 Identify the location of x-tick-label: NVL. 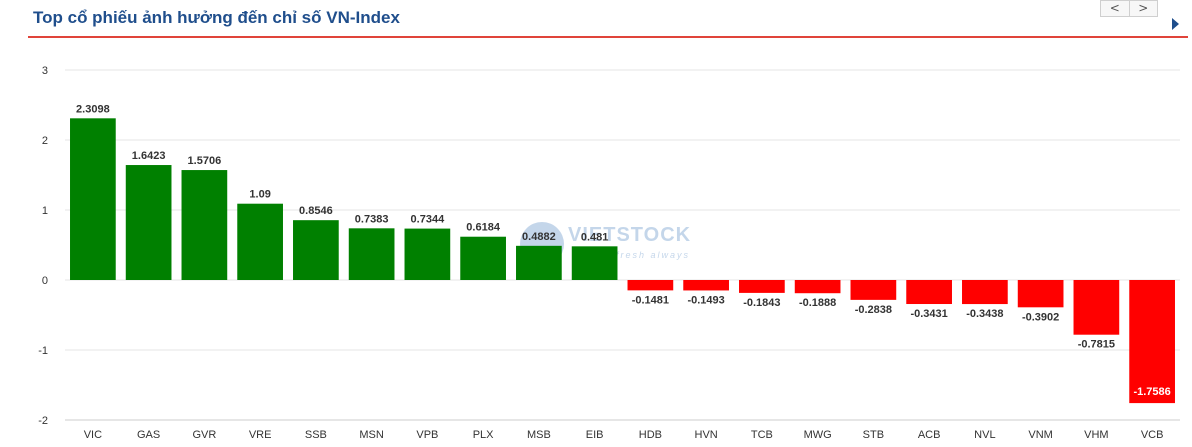
(984, 435).